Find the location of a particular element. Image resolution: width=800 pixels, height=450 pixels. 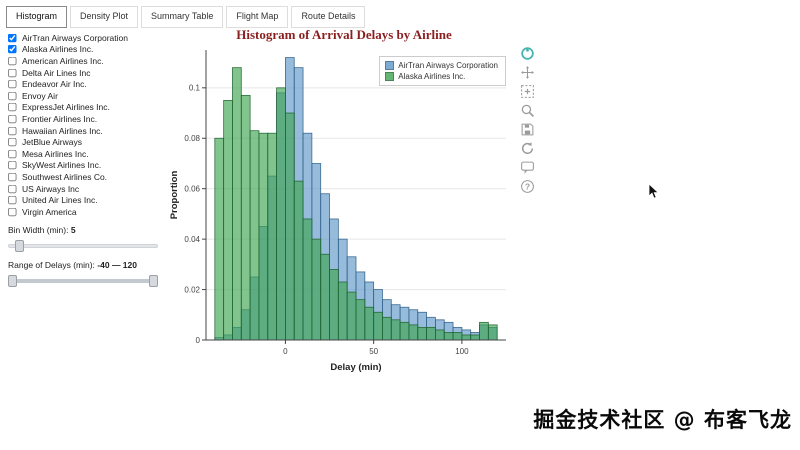

x-axis-title: Delay (min) is located at coordinates (355, 367).